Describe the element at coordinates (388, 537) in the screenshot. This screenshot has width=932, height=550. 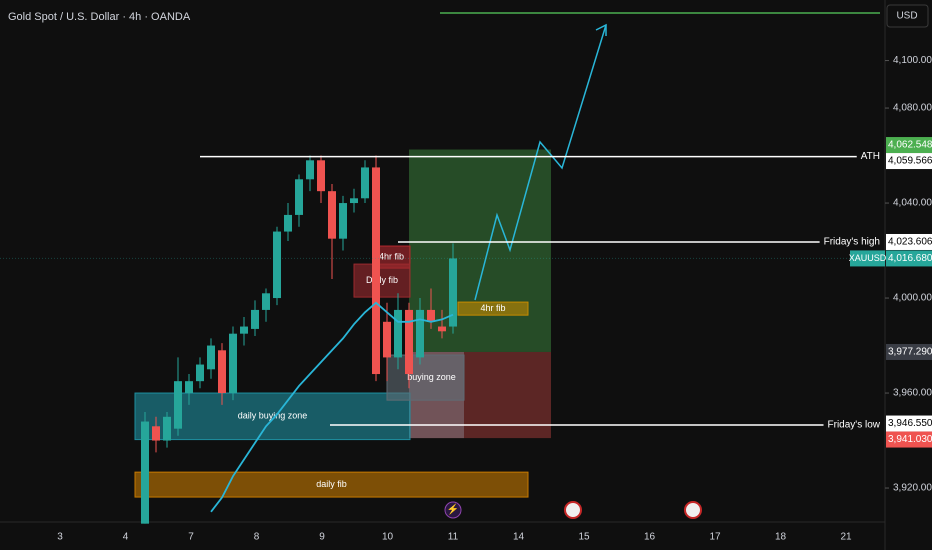
I see `x-tick-label: 10` at that location.